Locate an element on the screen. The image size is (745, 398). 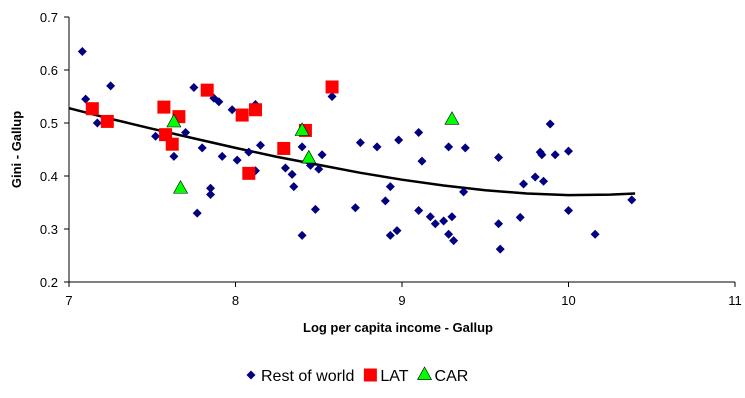
x-tick-label: 9 is located at coordinates (401, 300).